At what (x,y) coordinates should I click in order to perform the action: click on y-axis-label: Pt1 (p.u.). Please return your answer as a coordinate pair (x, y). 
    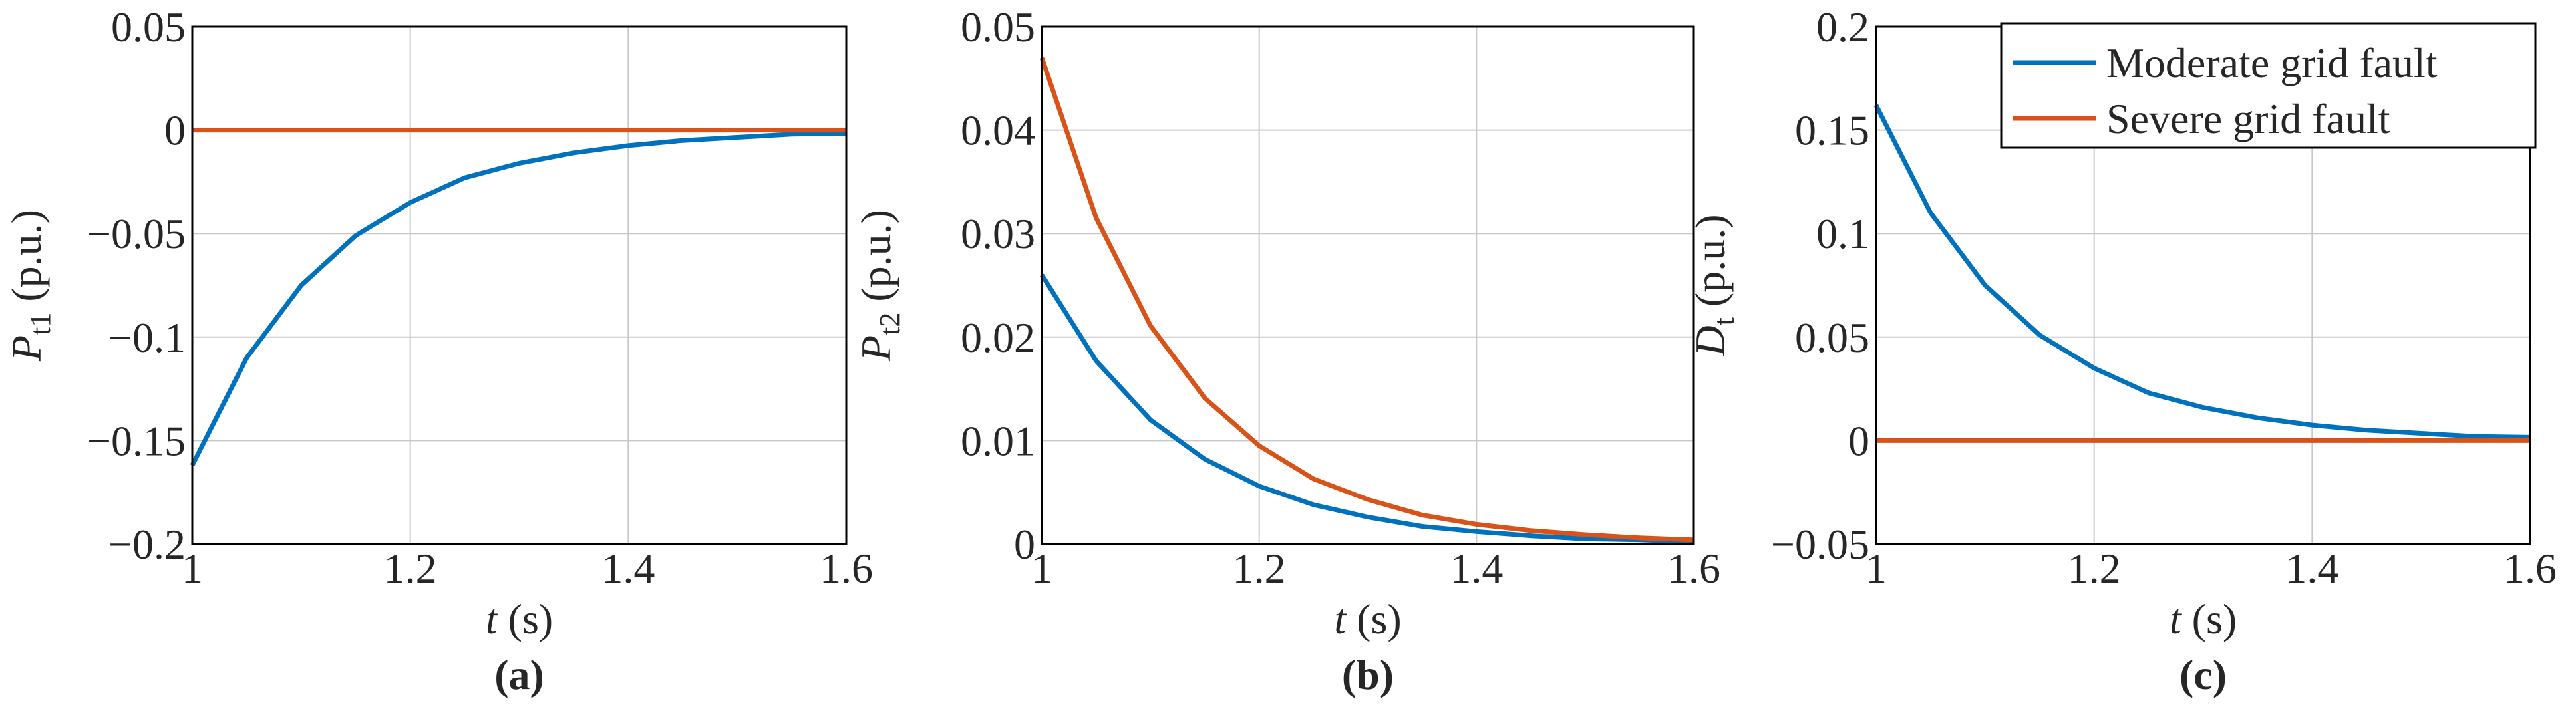
    Looking at the image, I should click on (30, 286).